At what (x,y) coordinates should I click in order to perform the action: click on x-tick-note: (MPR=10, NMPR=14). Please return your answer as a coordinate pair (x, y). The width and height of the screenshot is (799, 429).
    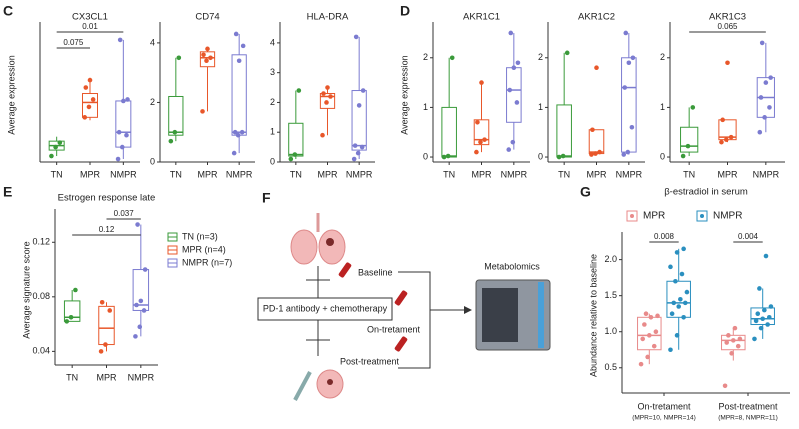
    Looking at the image, I should click on (664, 418).